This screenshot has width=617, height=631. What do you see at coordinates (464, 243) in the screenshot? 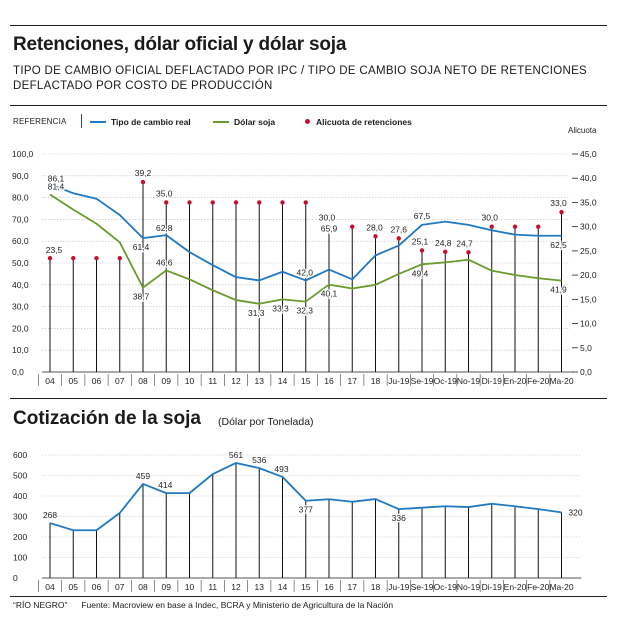
I see `data-label: 24,7` at bounding box center [464, 243].